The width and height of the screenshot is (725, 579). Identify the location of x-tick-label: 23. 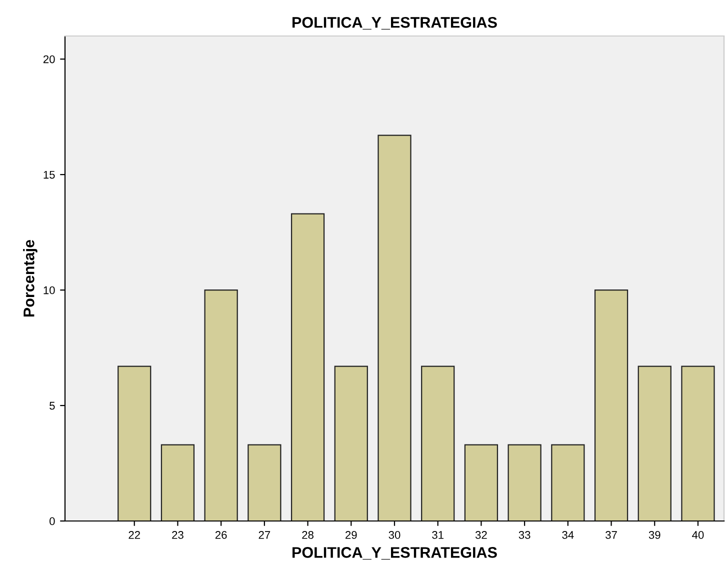
(178, 535).